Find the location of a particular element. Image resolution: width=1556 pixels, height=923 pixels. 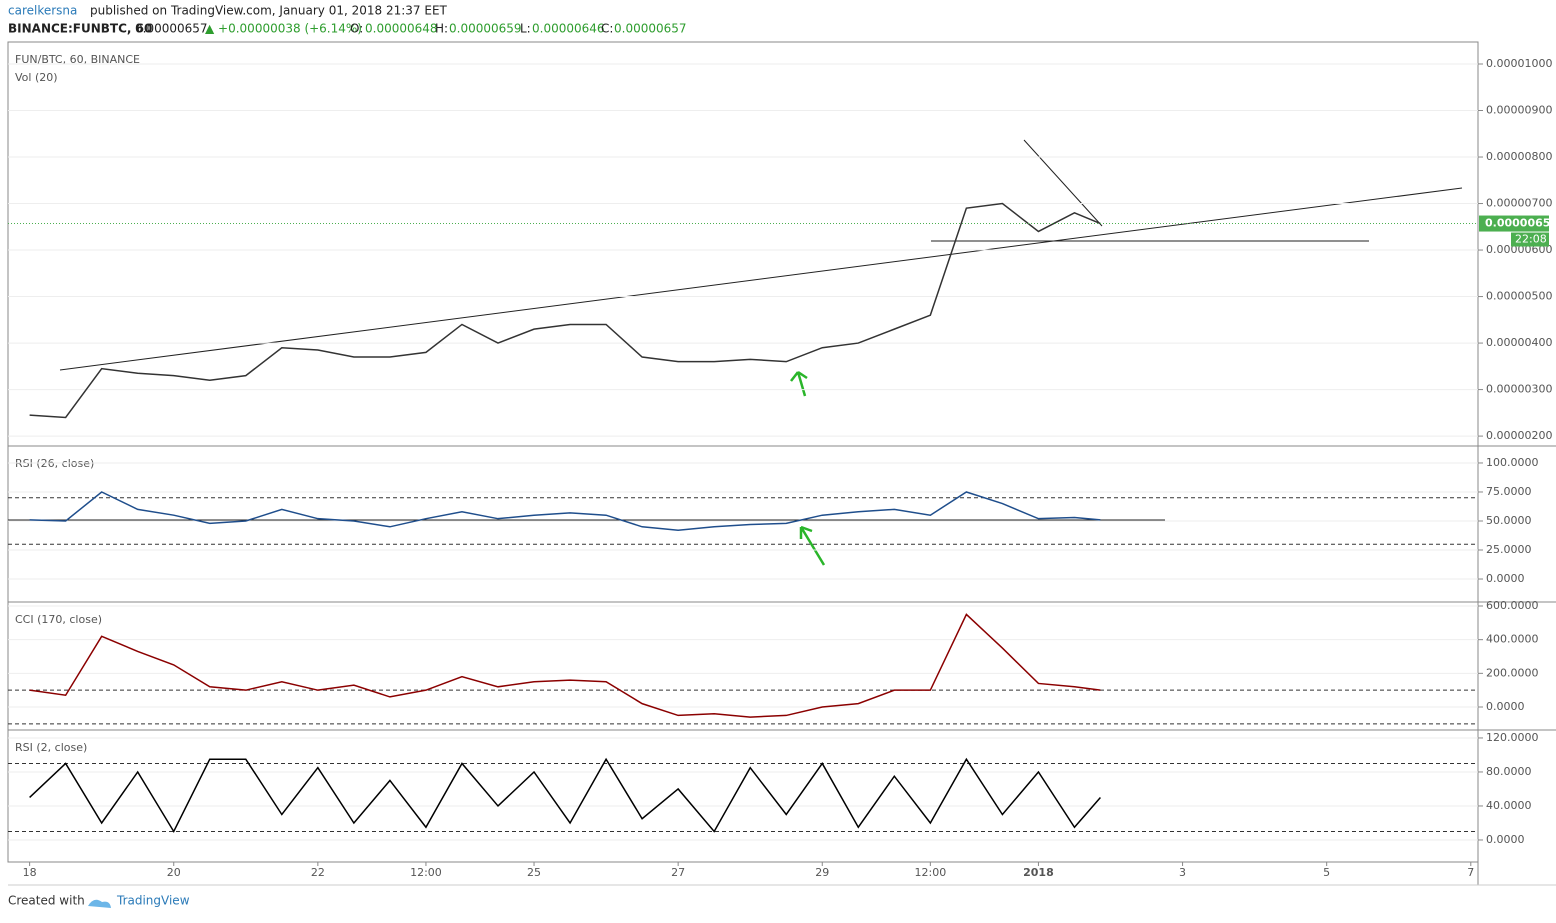

open: 0.00000648 is located at coordinates (401, 29).